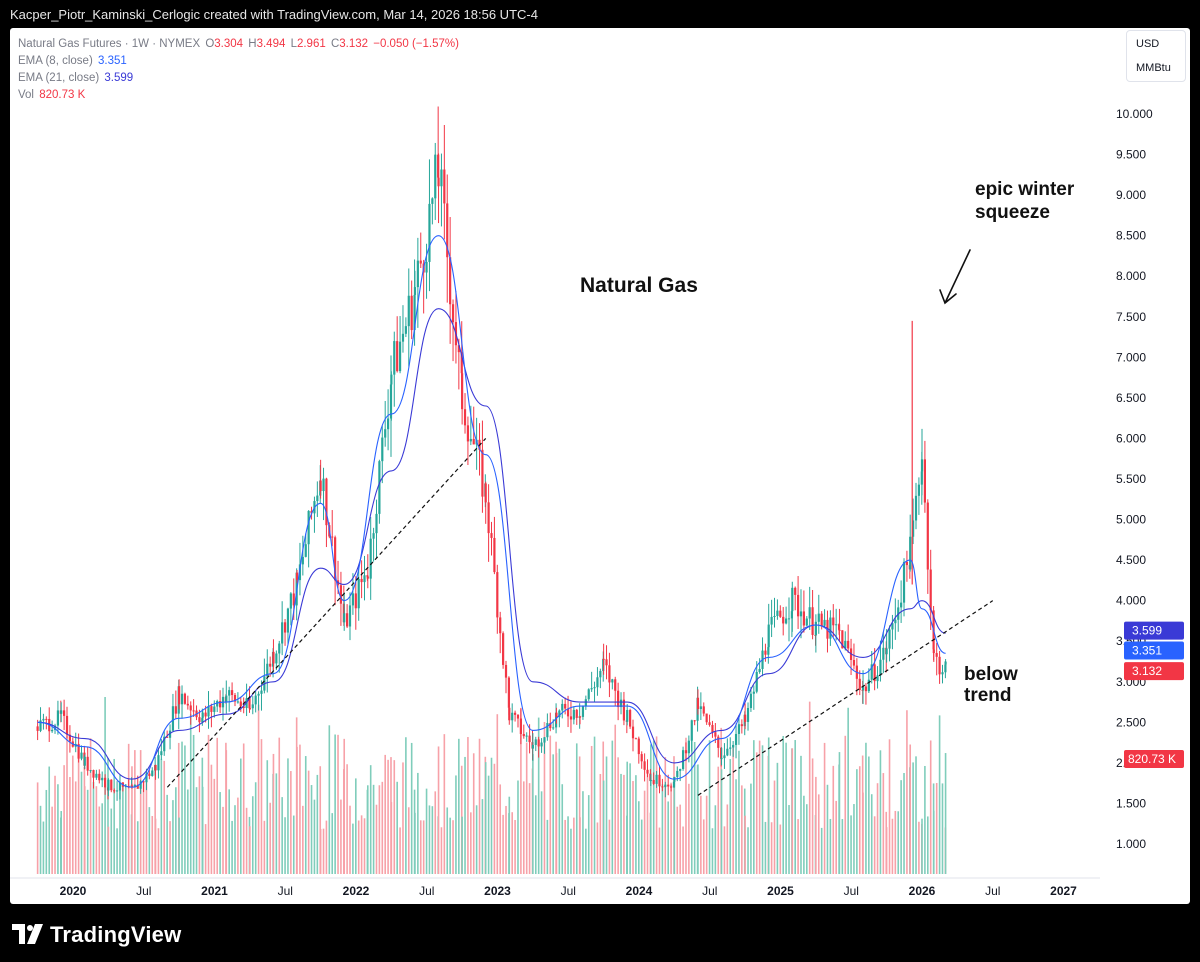  What do you see at coordinates (239, 95) in the screenshot?
I see `legend-volume-row: Vol 820.73 K` at bounding box center [239, 95].